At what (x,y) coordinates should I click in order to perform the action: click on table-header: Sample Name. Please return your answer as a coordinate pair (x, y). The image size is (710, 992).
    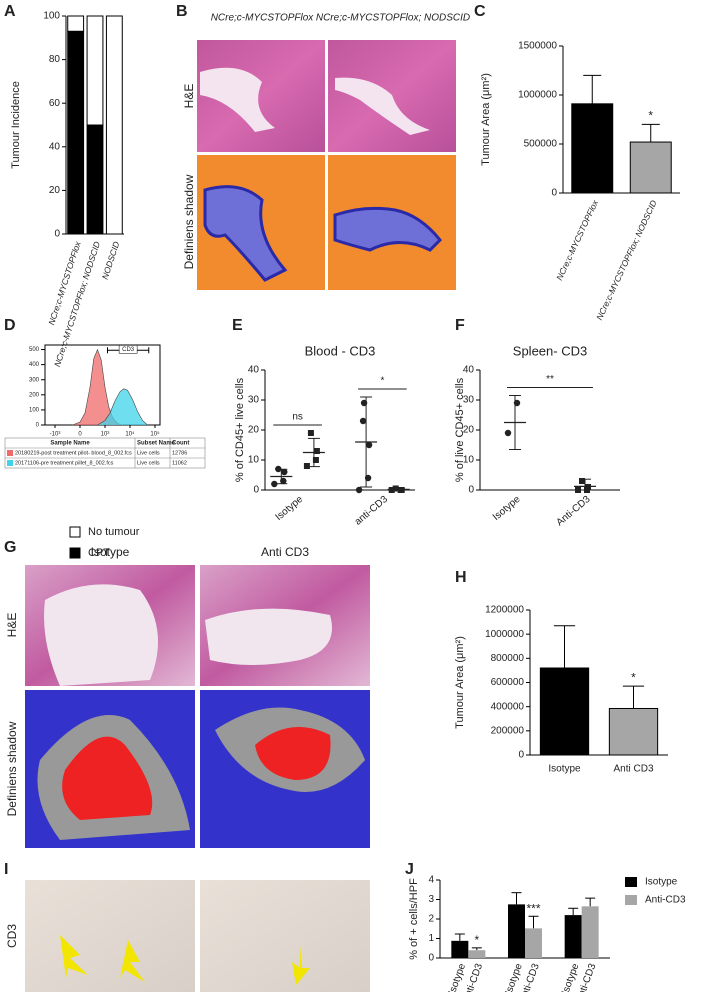
    Looking at the image, I should click on (70, 444).